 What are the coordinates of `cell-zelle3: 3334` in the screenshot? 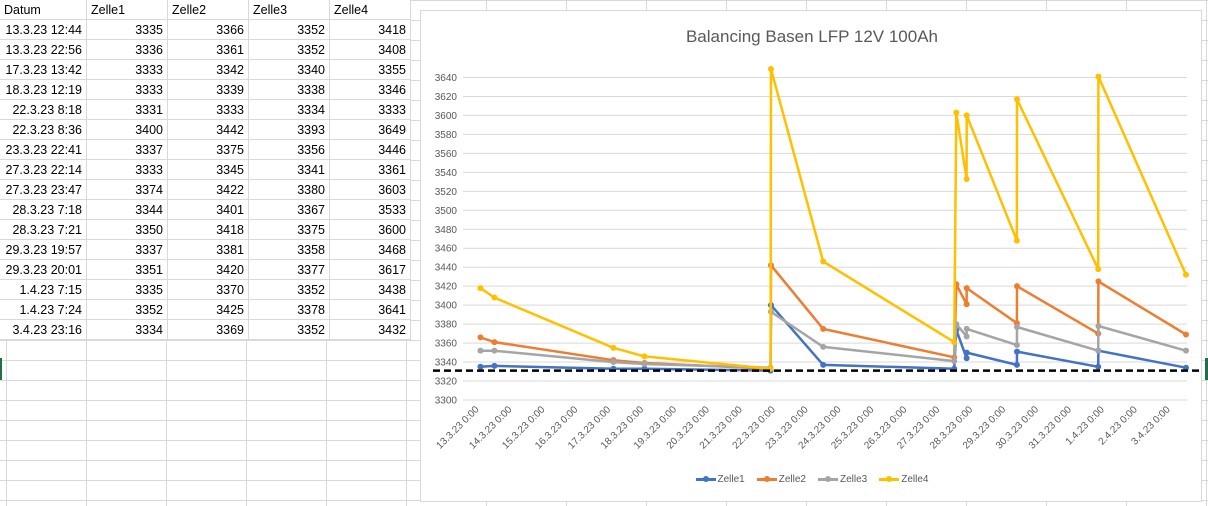 It's located at (289, 109).